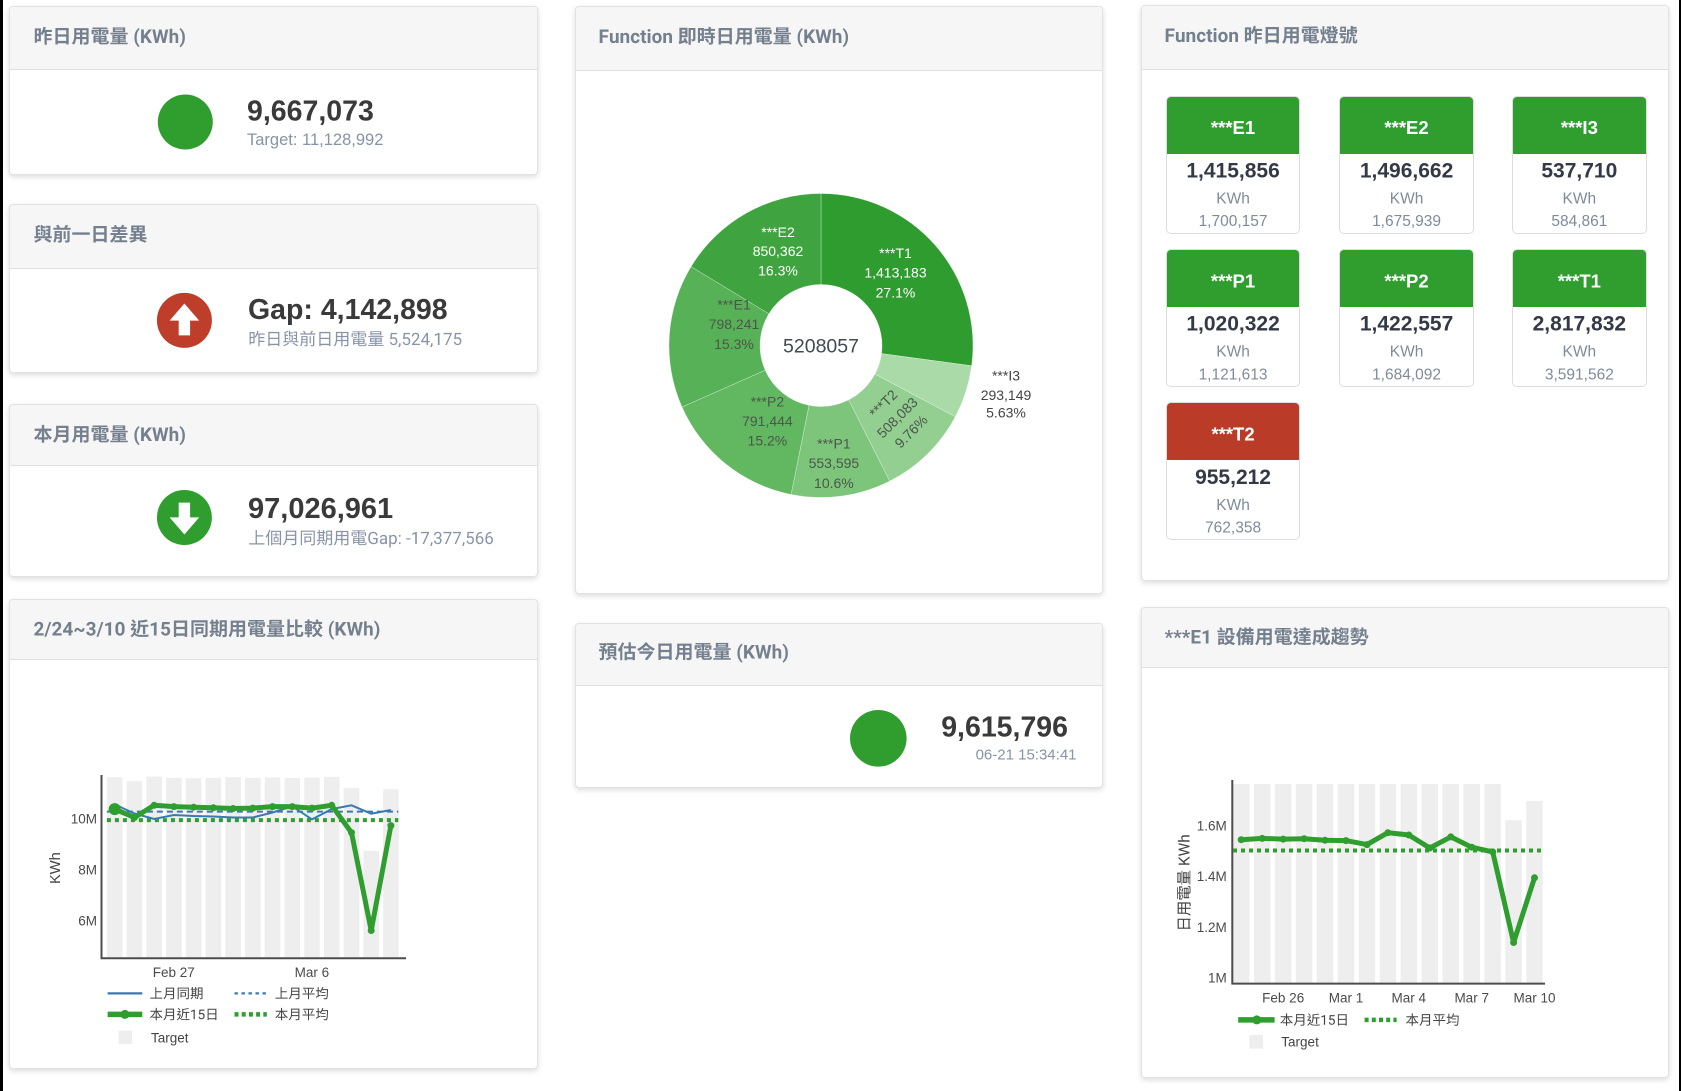  Describe the element at coordinates (1232, 434) in the screenshot. I see `svg-text: ***T2` at that location.